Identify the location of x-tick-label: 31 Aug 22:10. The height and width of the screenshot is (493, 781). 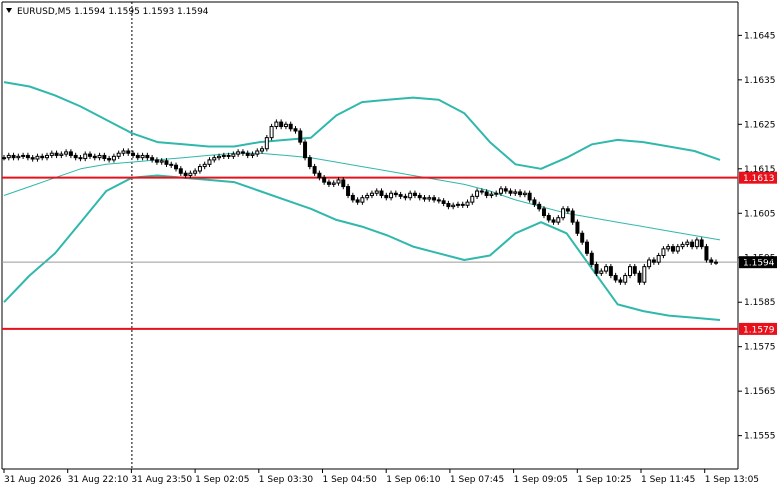
(98, 480).